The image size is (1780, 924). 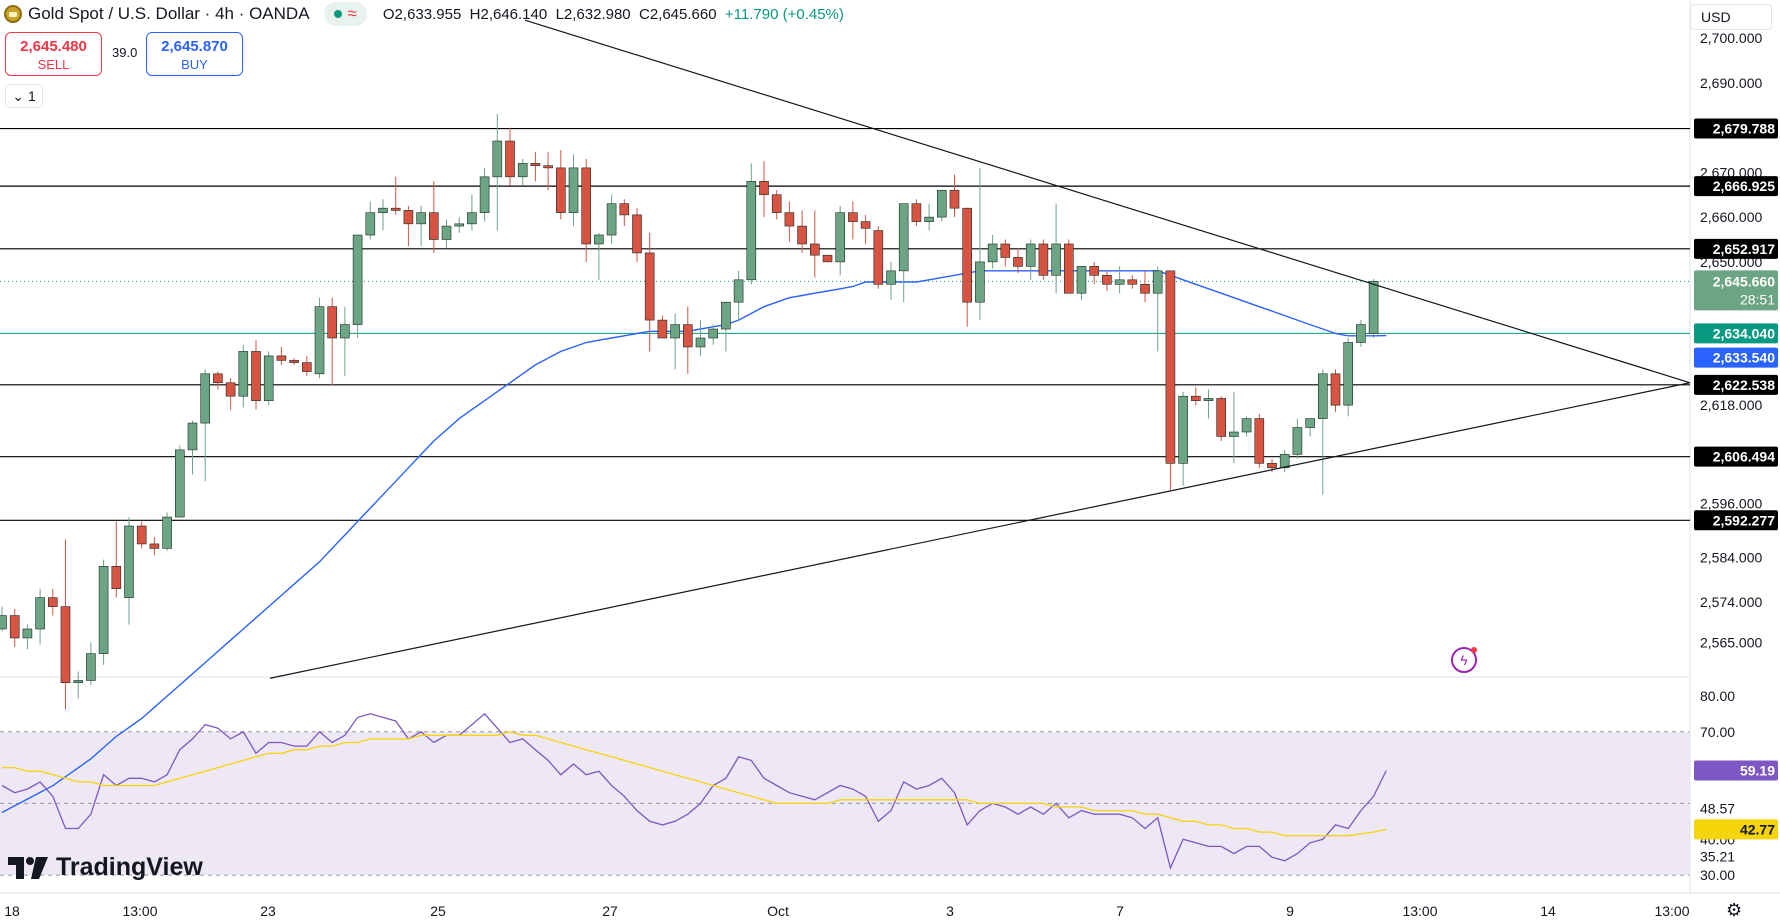 I want to click on tradingview-logo: TradingView, so click(x=105, y=867).